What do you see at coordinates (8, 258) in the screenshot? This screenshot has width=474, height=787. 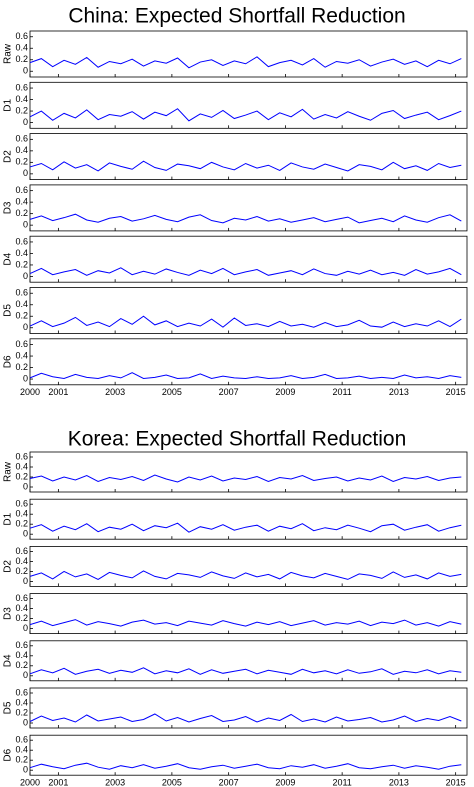 I see `panel-label: D4` at bounding box center [8, 258].